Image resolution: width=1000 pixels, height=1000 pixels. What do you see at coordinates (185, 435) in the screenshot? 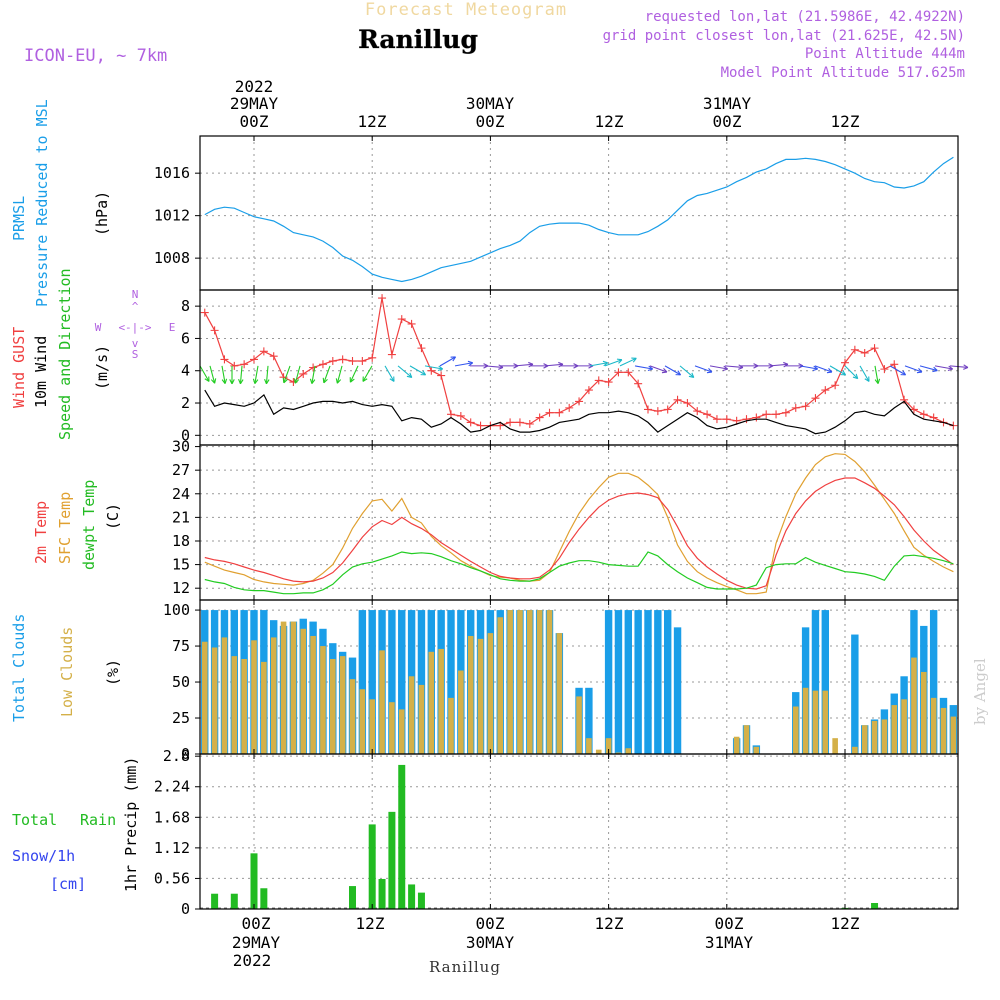
I see `wind-ytick-label: 0` at bounding box center [185, 435].